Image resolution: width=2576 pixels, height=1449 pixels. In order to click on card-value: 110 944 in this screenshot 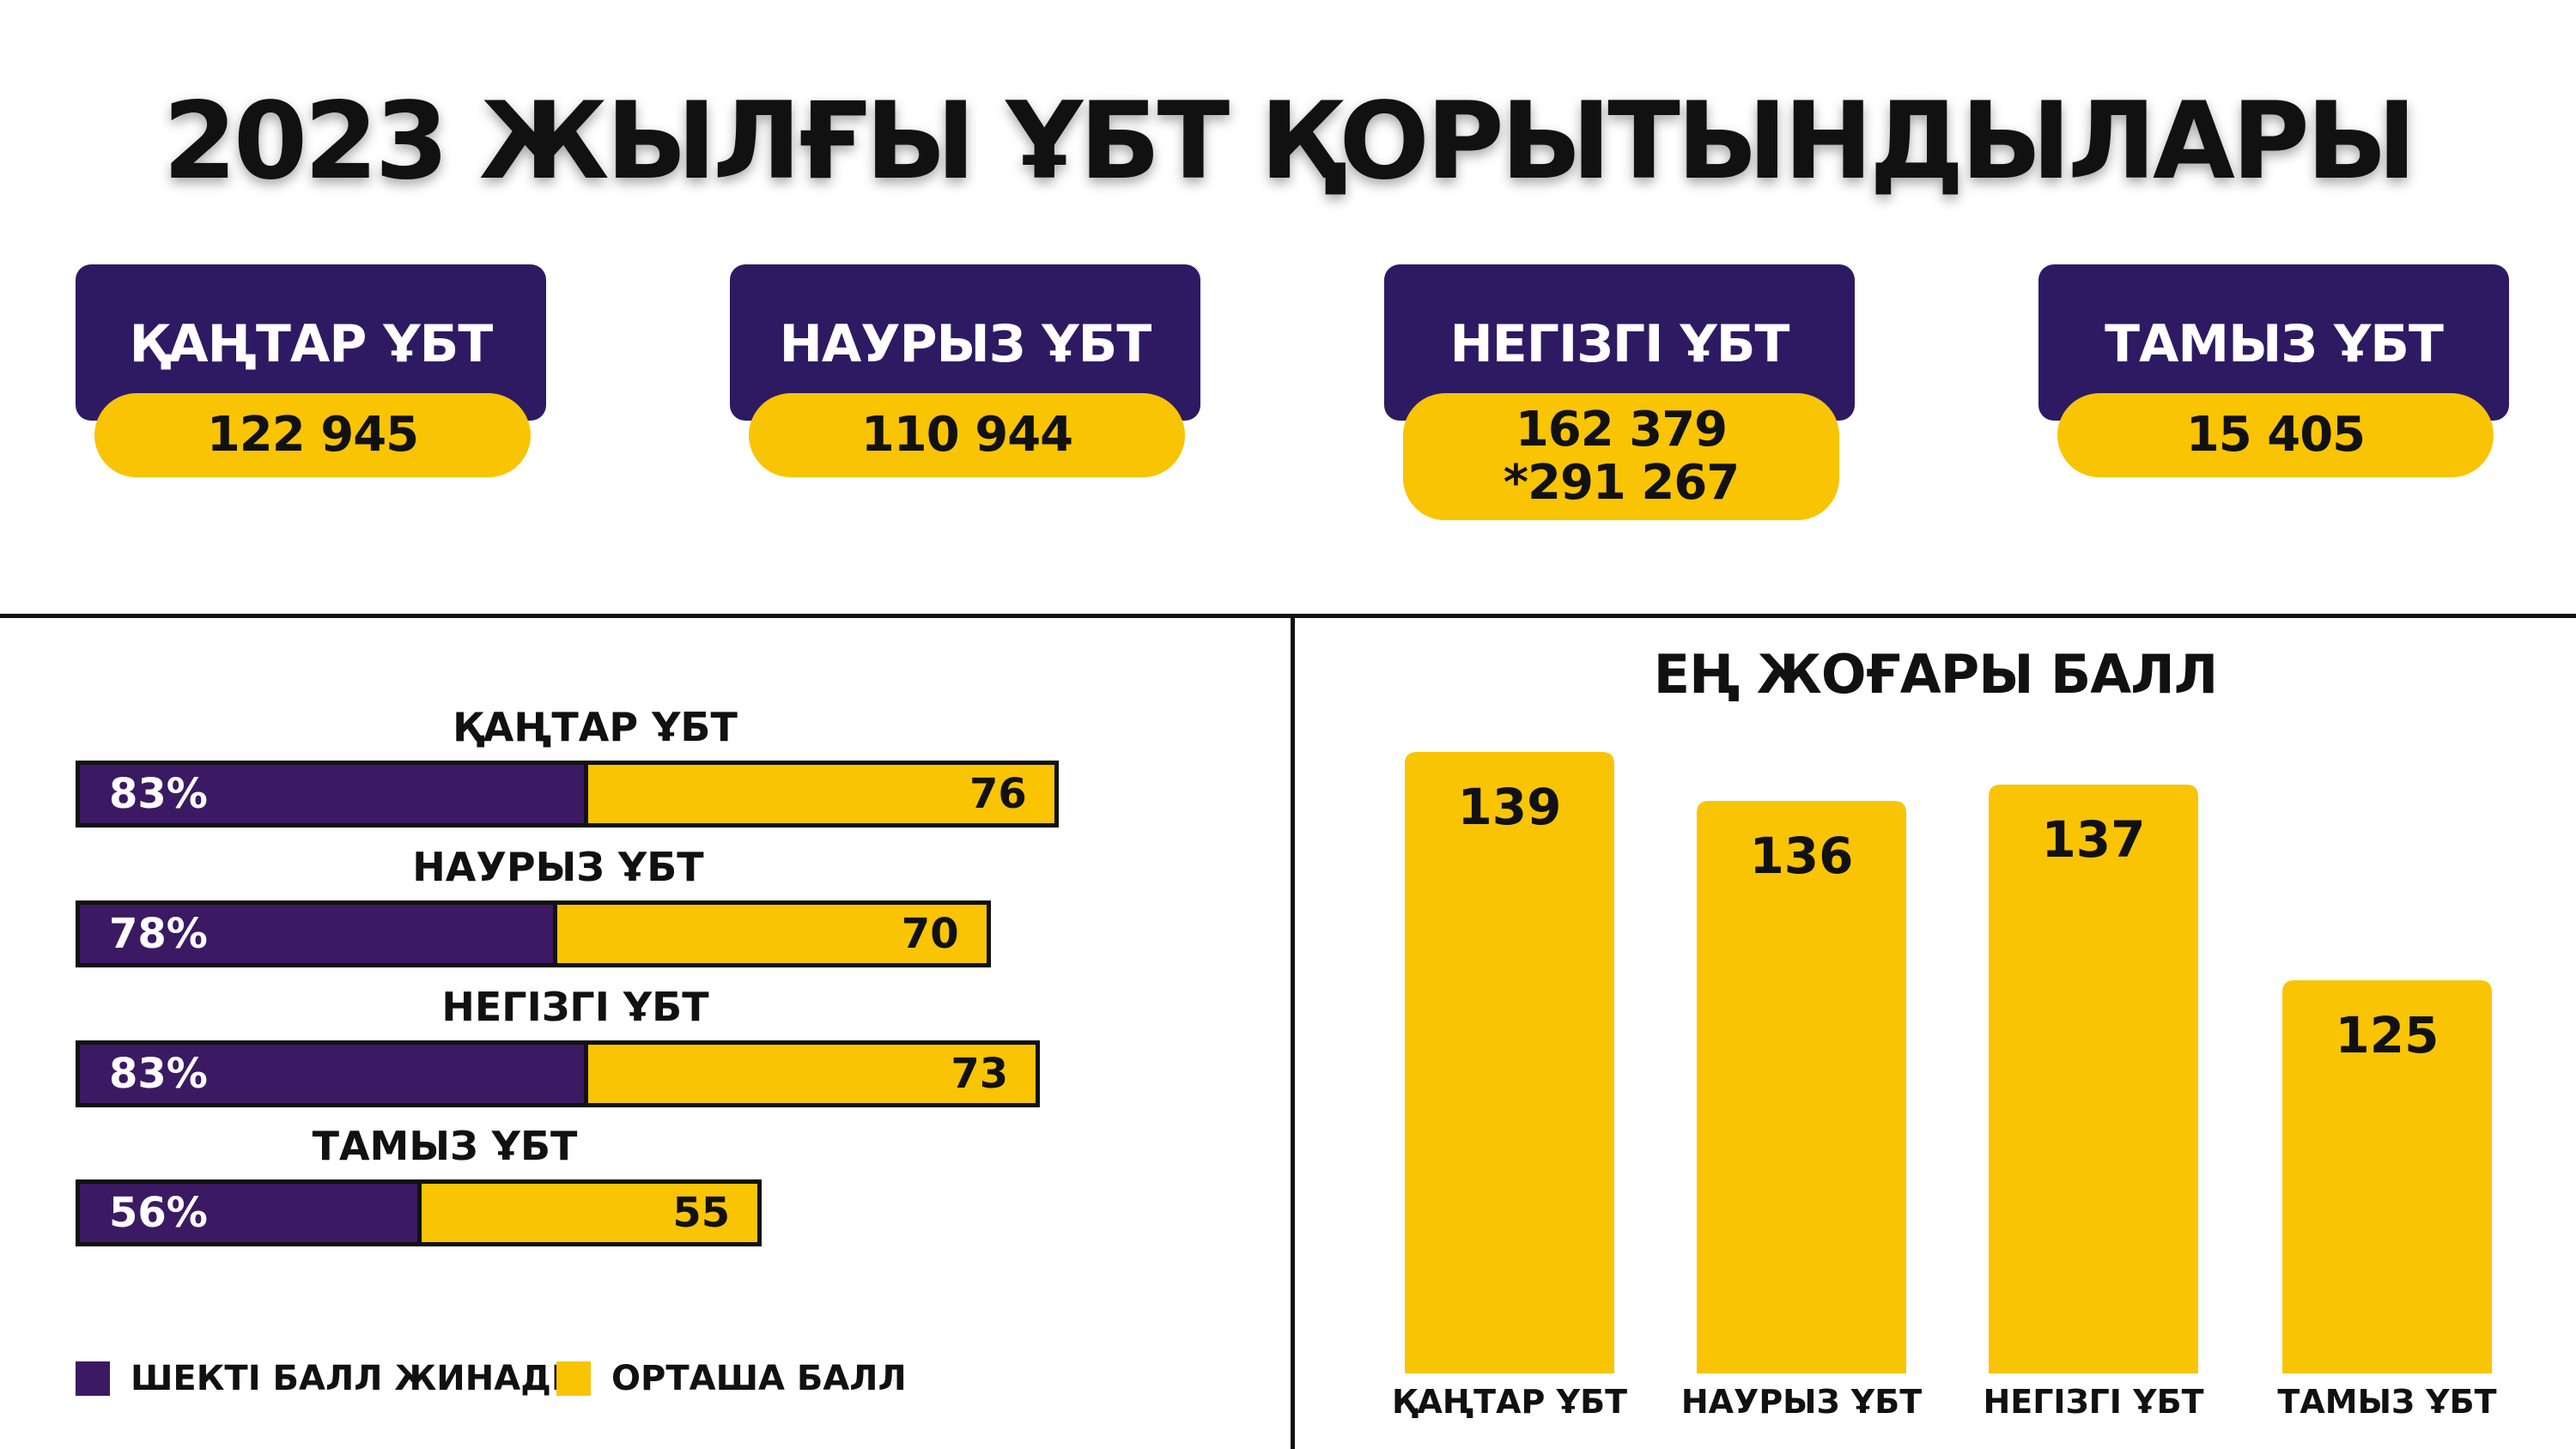, I will do `click(967, 435)`.